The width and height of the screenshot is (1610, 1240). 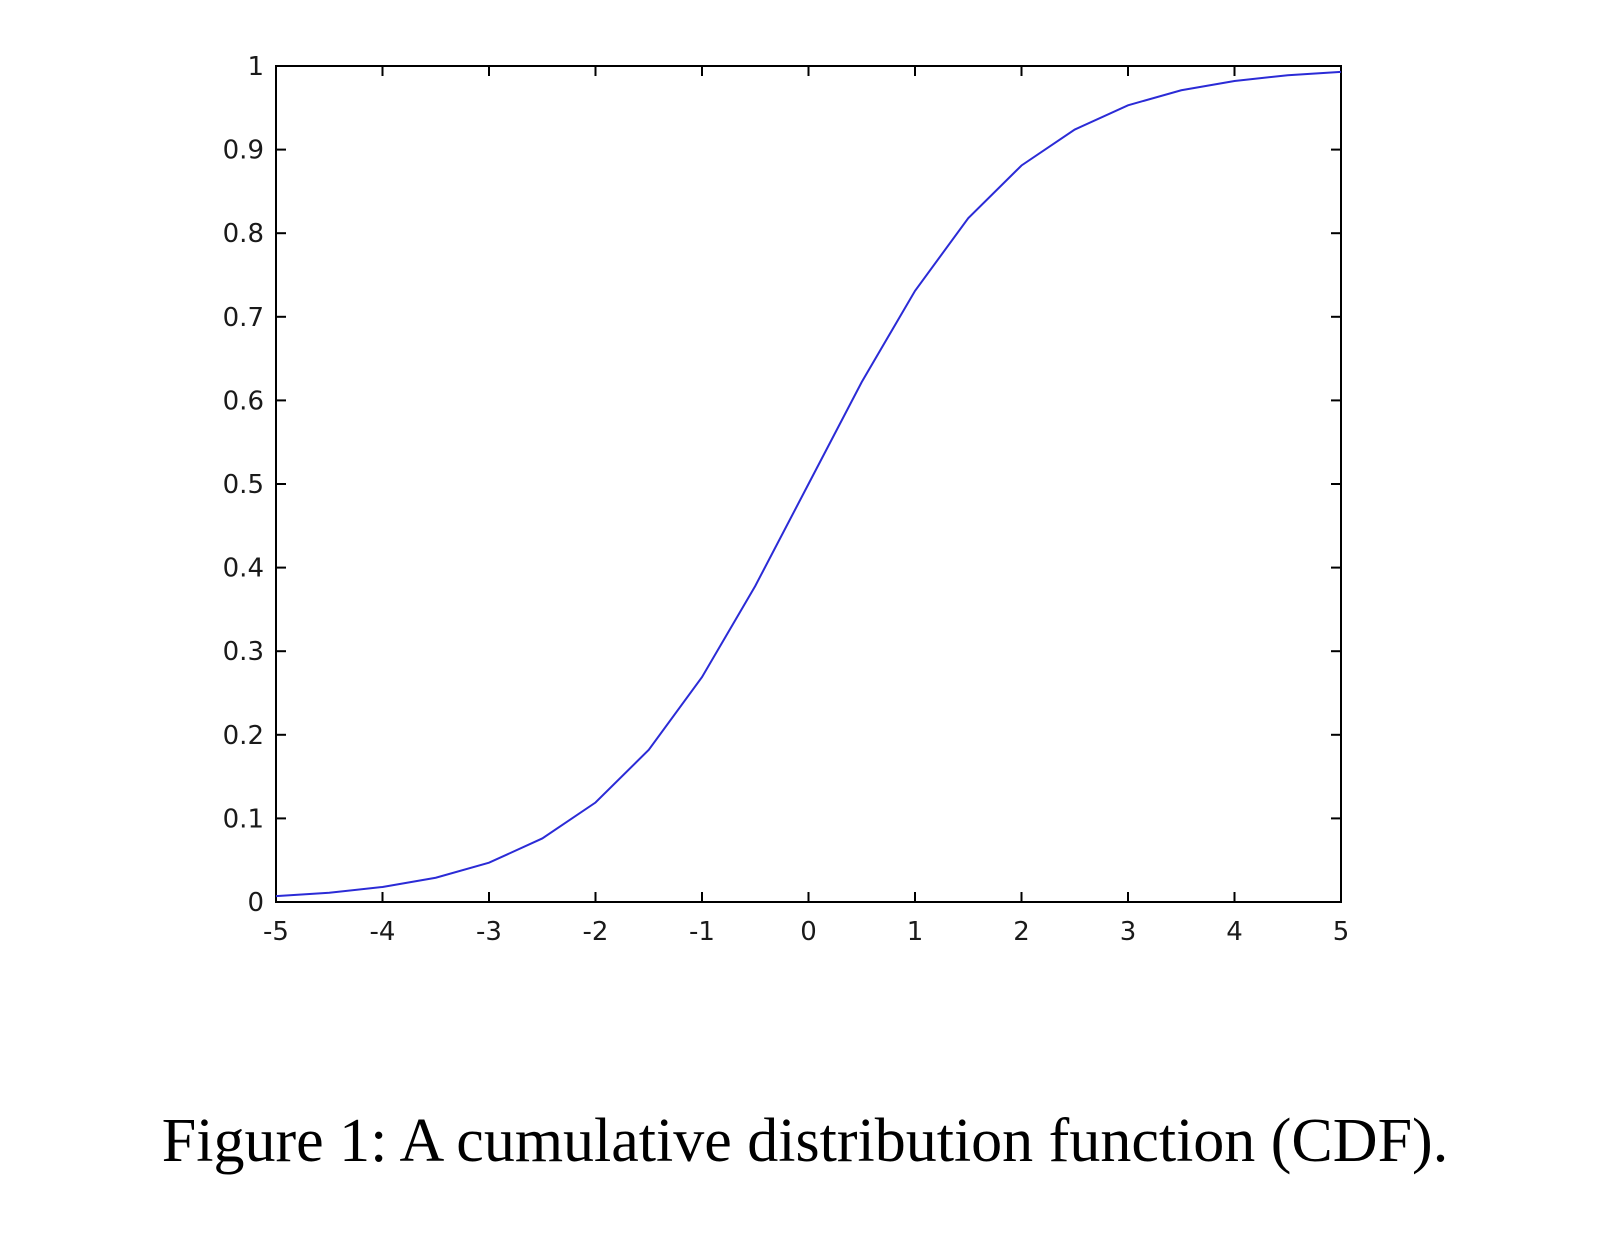 I want to click on y-tick-label: 0.2, so click(x=243, y=736).